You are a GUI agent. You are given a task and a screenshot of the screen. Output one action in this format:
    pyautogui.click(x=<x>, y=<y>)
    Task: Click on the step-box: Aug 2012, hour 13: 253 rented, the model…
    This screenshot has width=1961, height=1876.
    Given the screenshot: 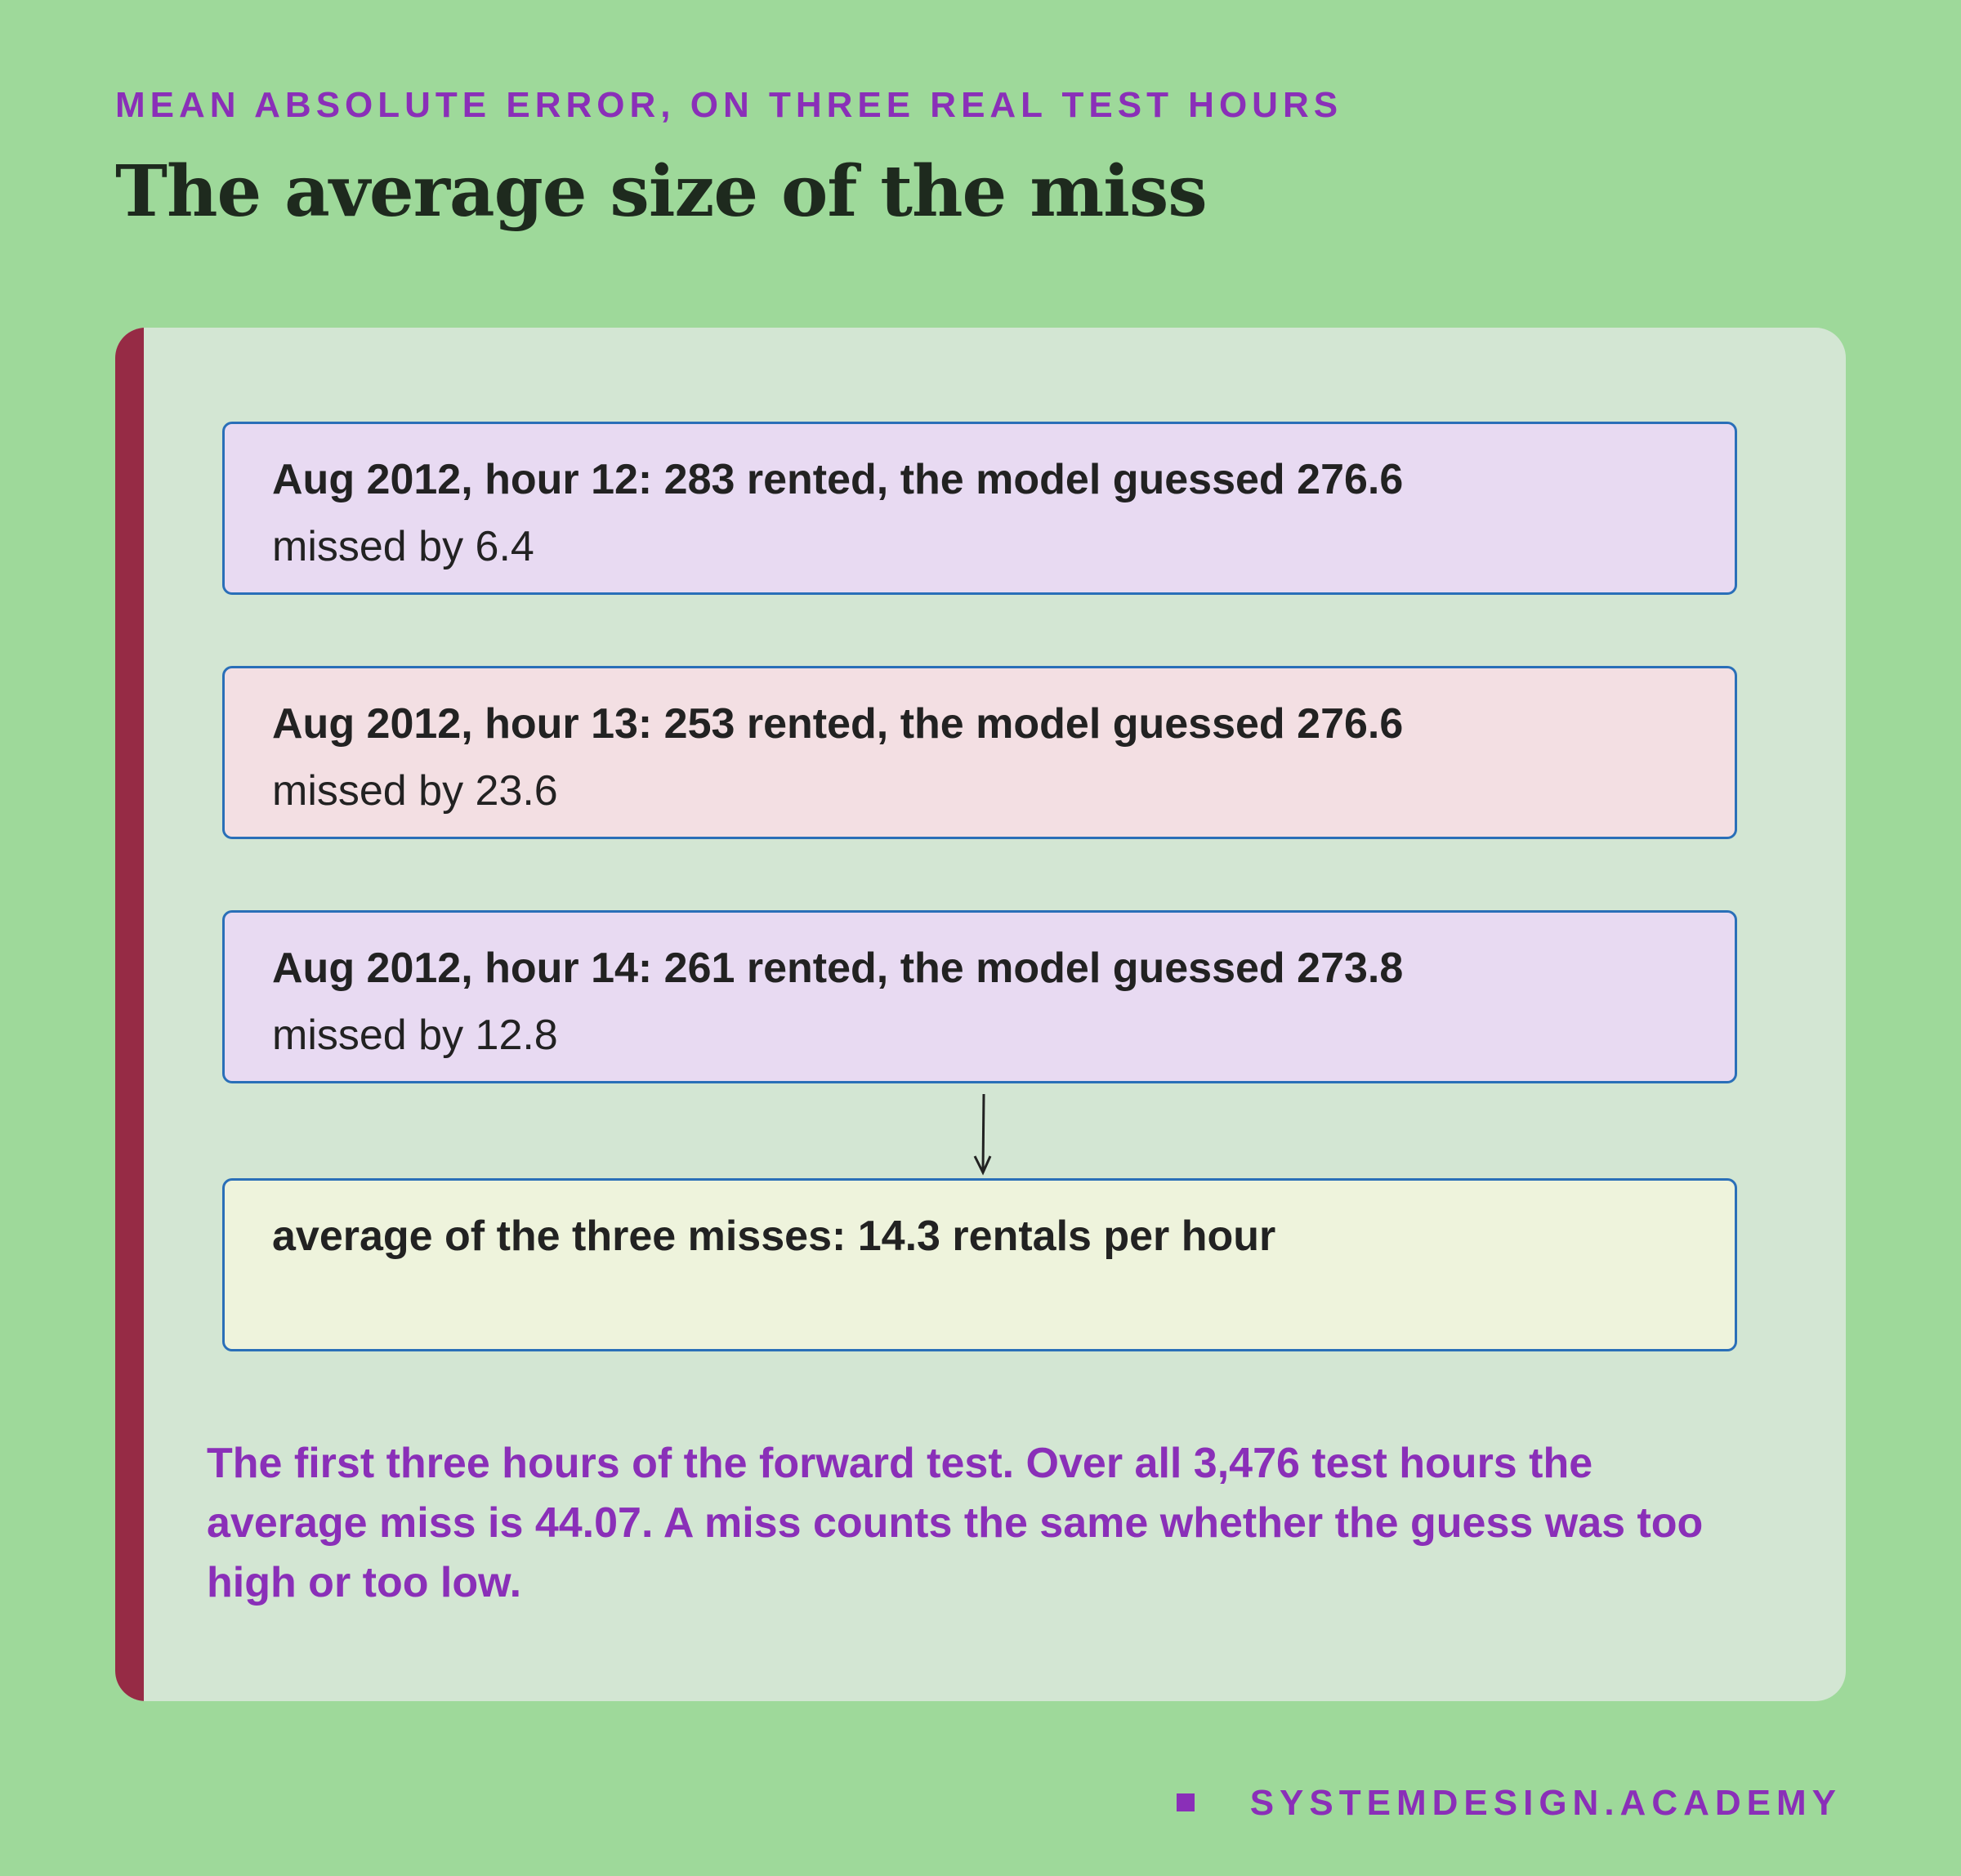 What is the action you would take?
    pyautogui.click(x=980, y=752)
    